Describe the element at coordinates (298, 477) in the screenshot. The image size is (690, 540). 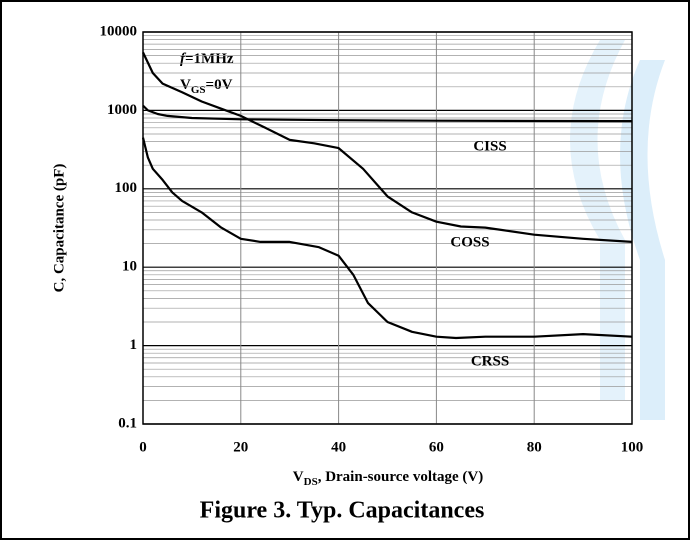
I see `x-label-main: V` at that location.